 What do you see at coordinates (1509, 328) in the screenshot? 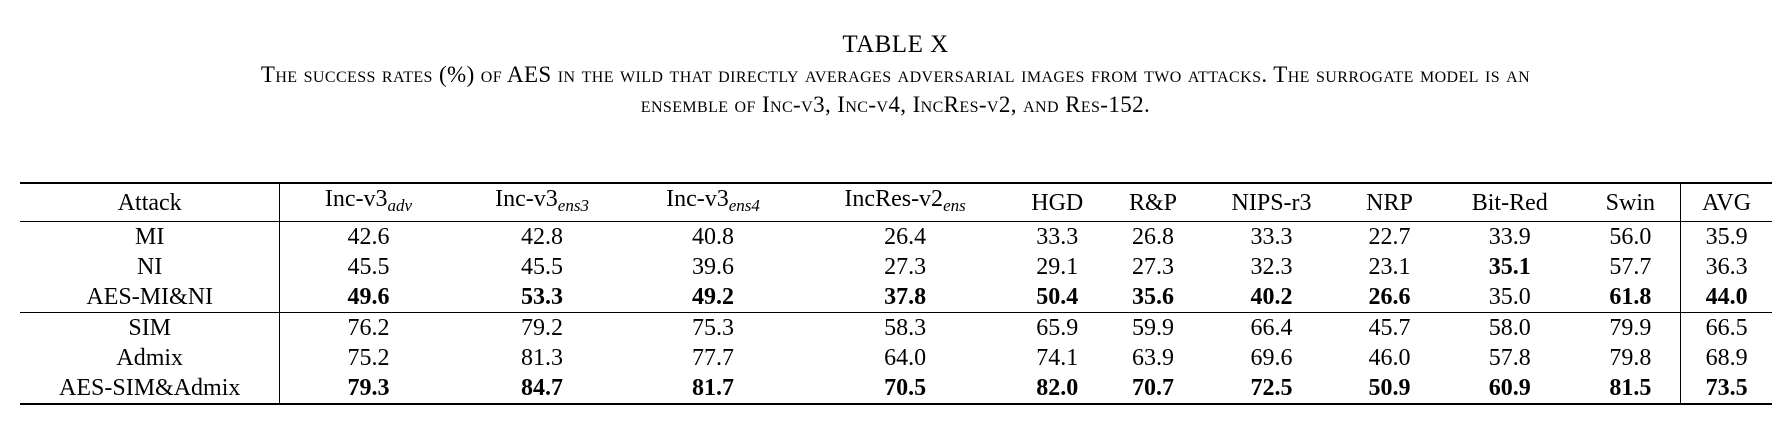
I see `value-cell: 58.0` at bounding box center [1509, 328].